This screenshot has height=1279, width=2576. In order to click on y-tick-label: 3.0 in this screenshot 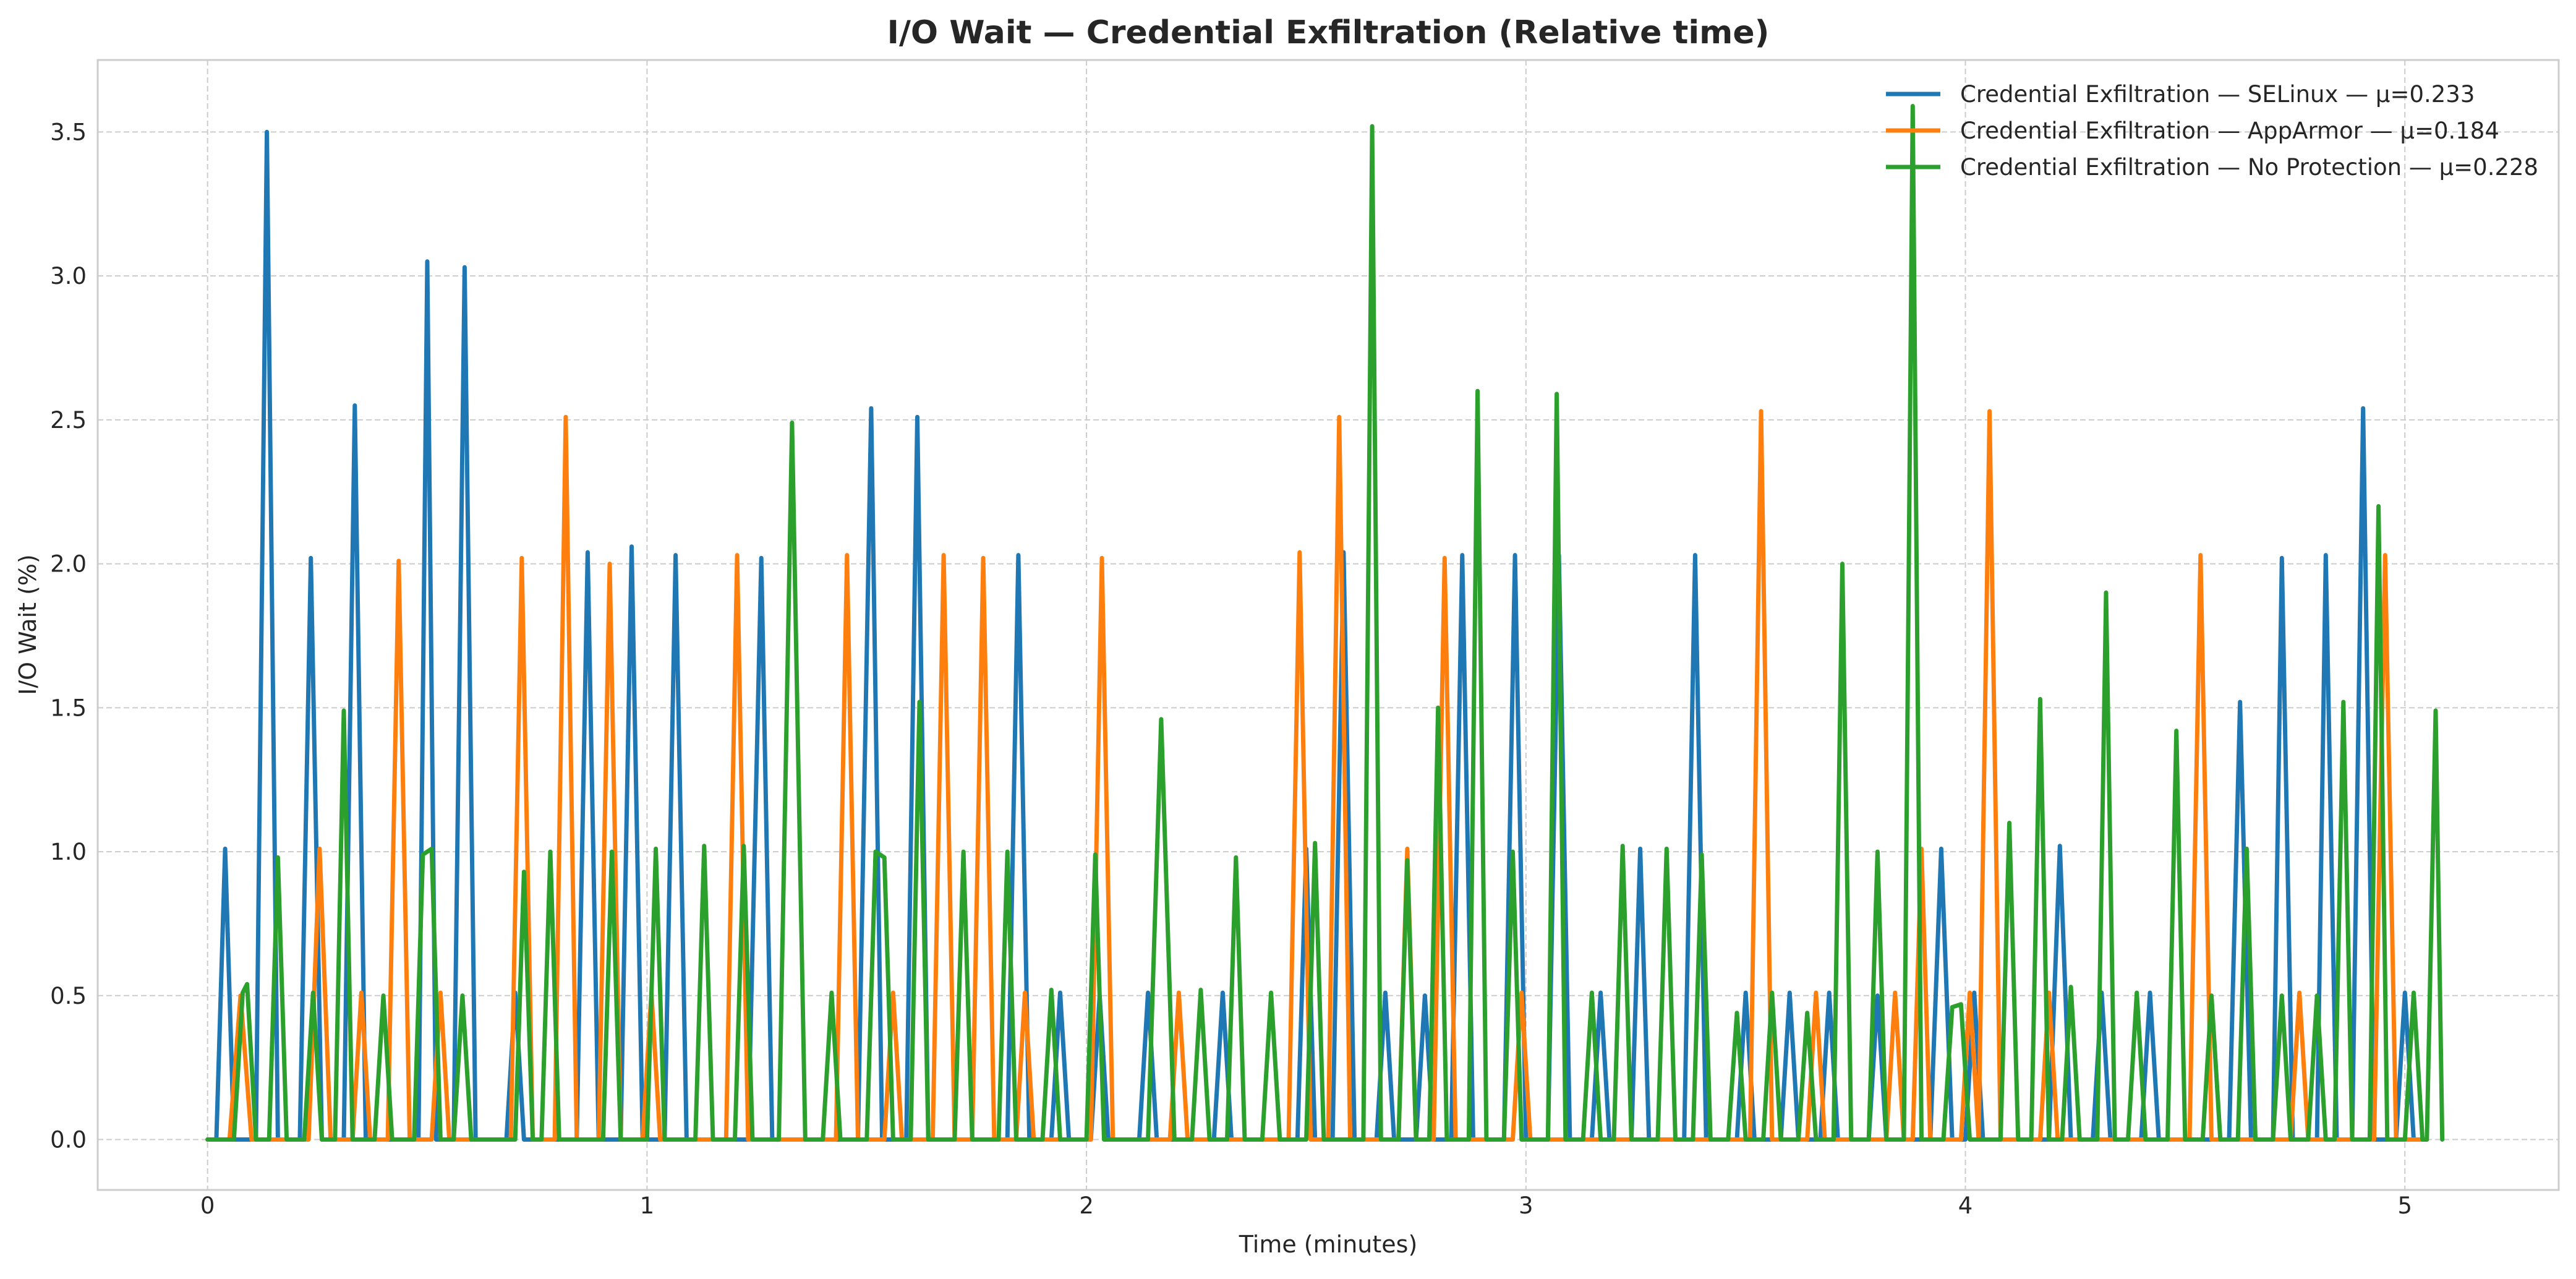, I will do `click(68, 276)`.